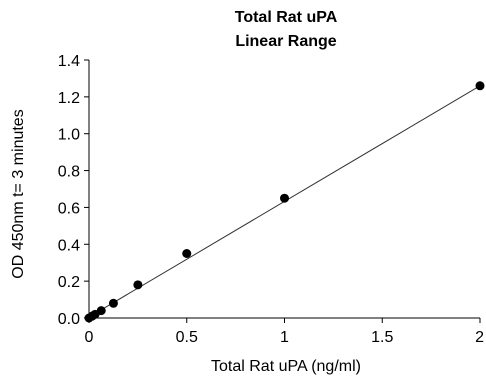 This screenshot has height=377, width=486. What do you see at coordinates (69, 245) in the screenshot?
I see `y-tick-label: 0.4` at bounding box center [69, 245].